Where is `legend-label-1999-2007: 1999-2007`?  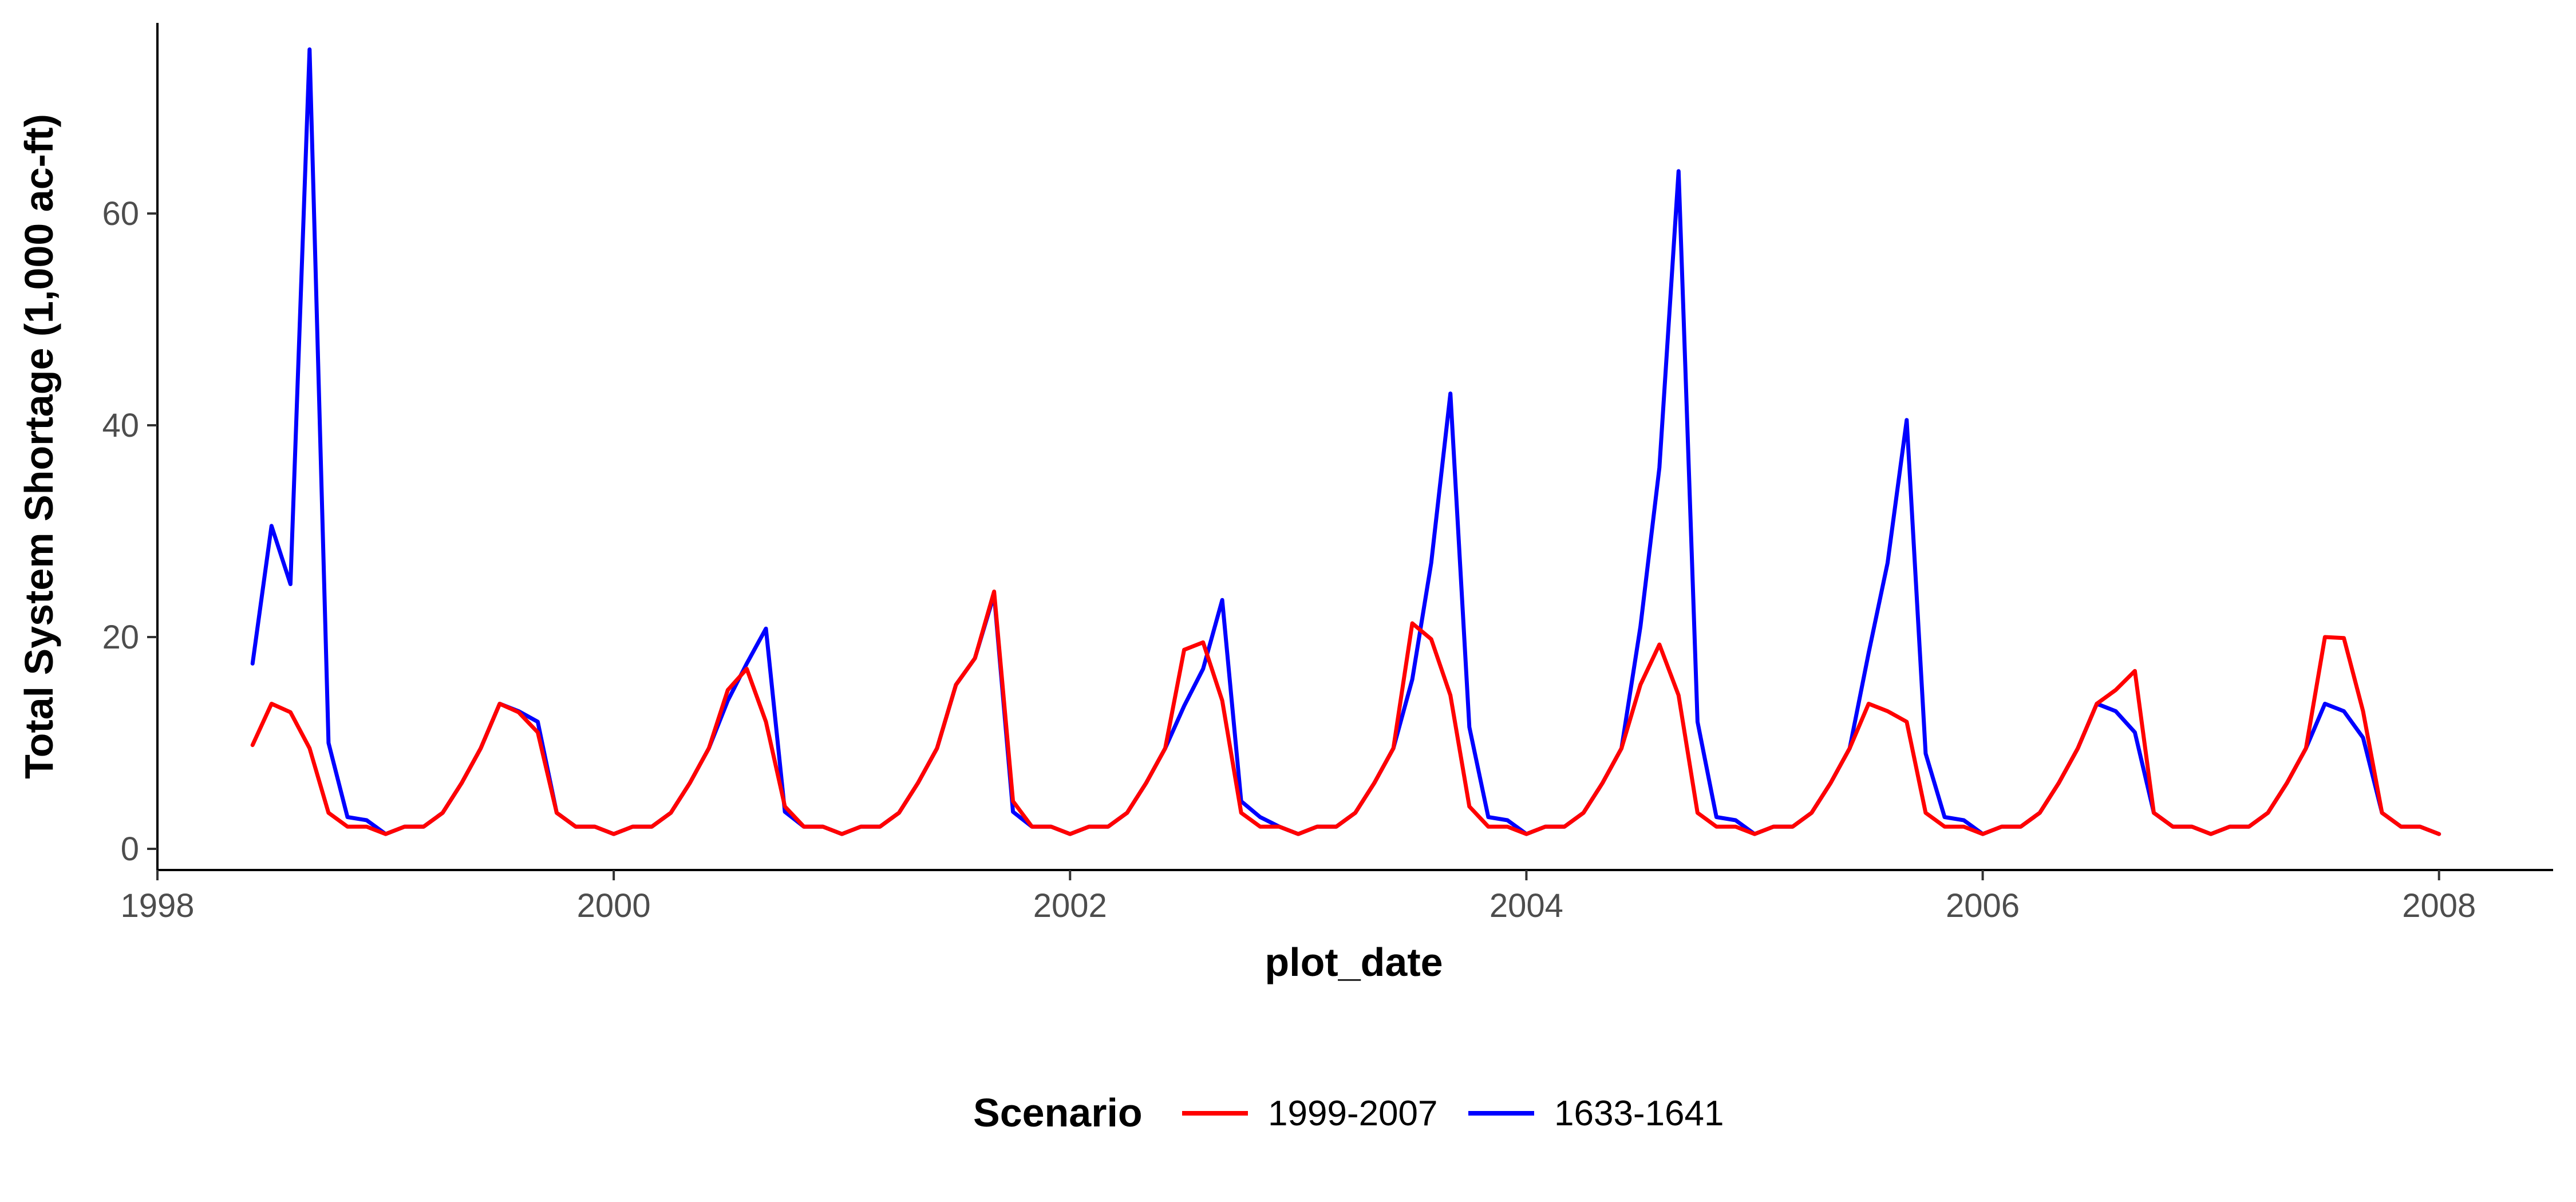
legend-label-1999-2007: 1999-2007 is located at coordinates (1353, 1114).